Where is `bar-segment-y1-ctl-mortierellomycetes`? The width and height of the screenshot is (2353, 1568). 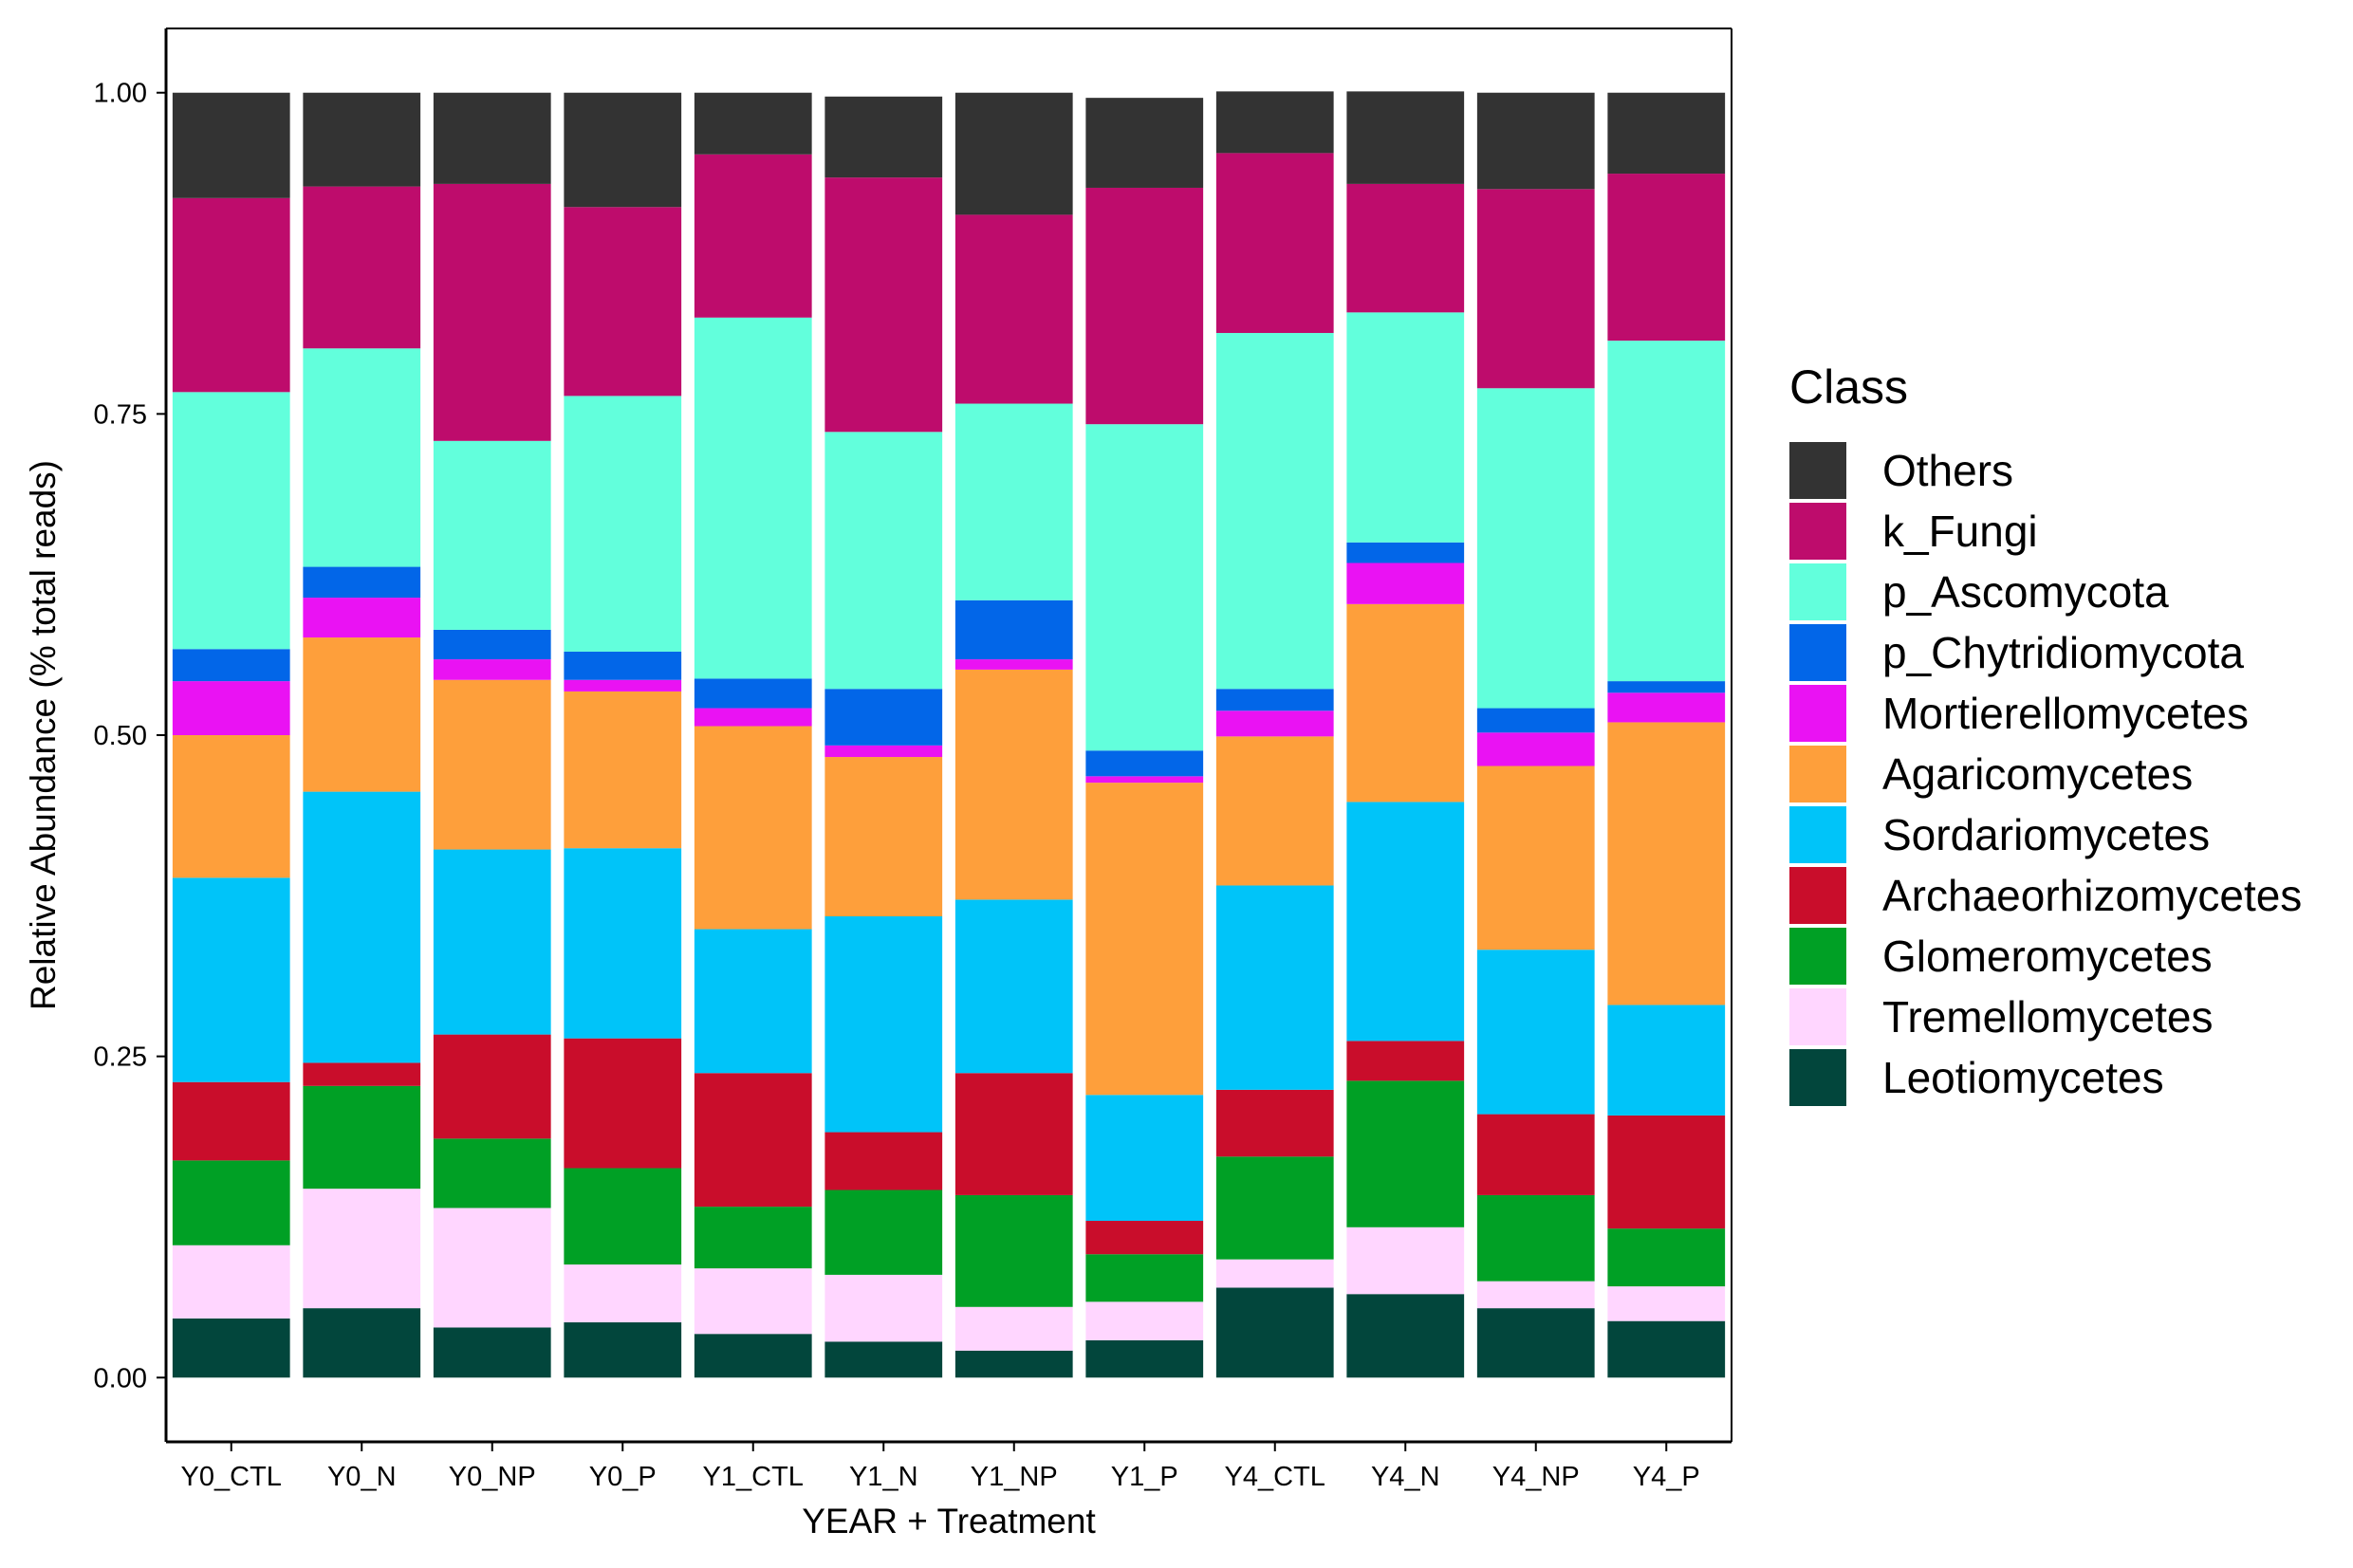 bar-segment-y1-ctl-mortierellomycetes is located at coordinates (753, 718).